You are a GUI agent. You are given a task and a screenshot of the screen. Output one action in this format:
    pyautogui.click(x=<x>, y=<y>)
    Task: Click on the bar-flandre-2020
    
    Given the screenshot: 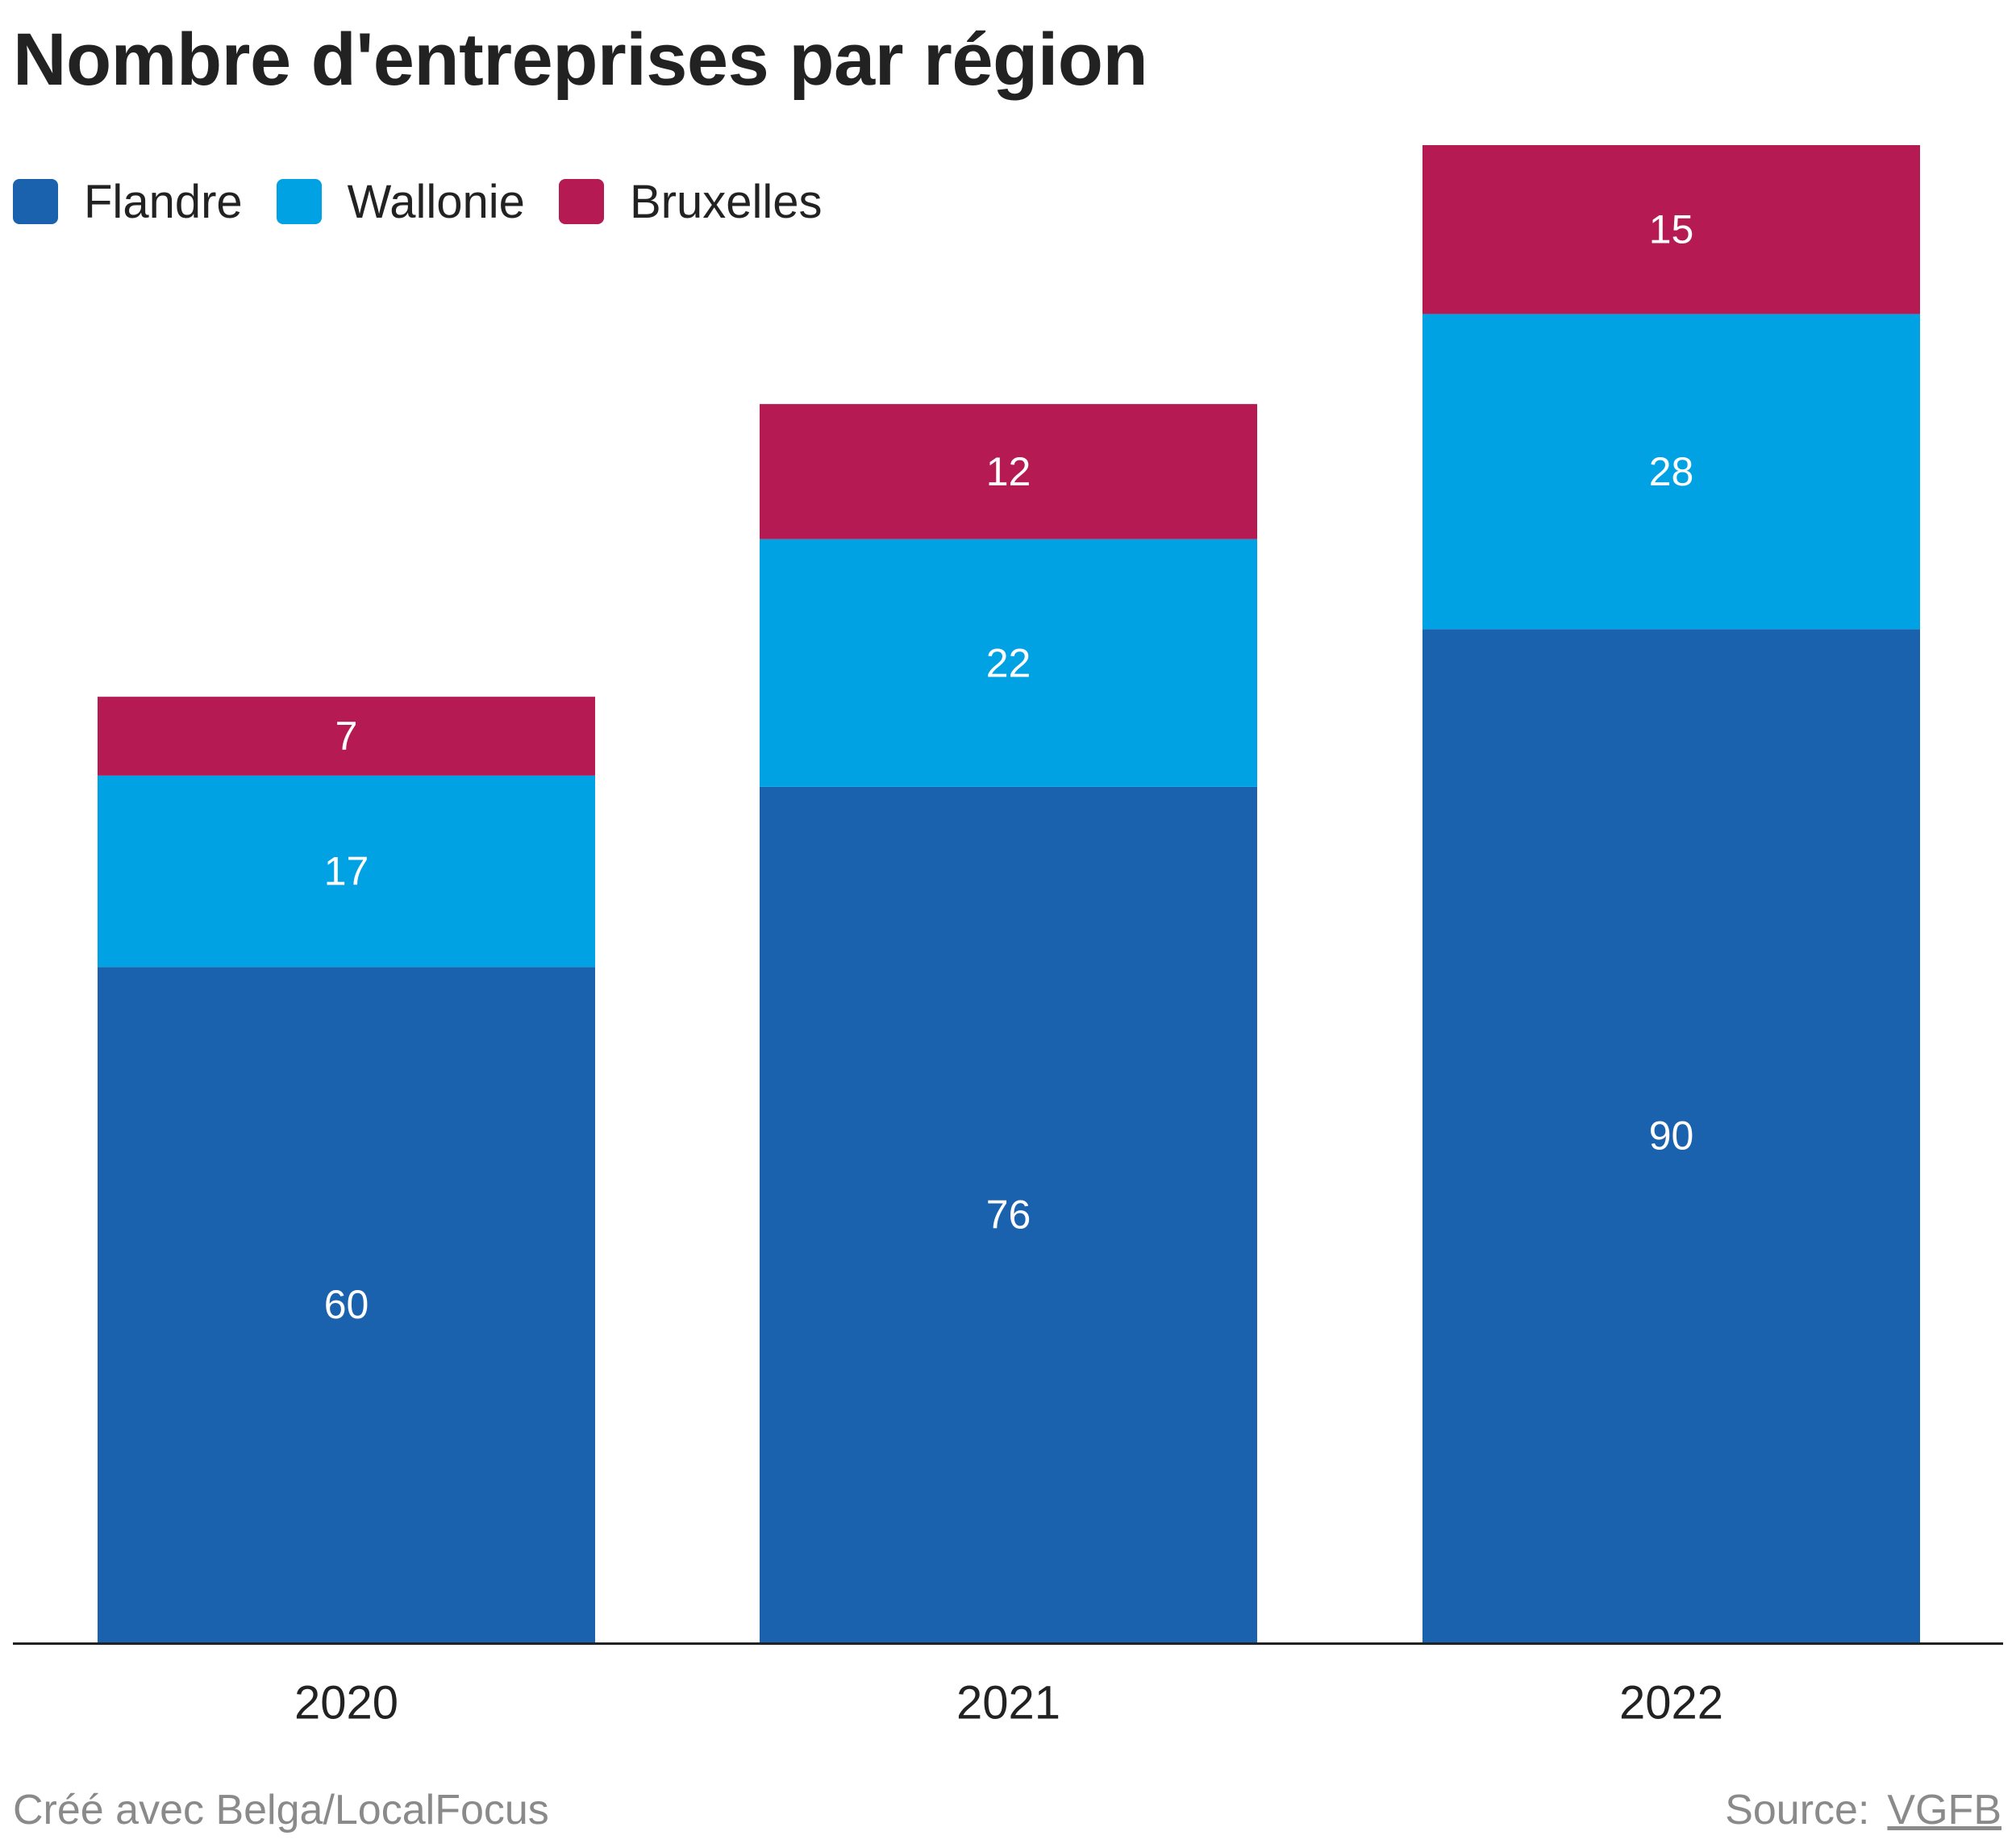 What is the action you would take?
    pyautogui.click(x=346, y=1304)
    